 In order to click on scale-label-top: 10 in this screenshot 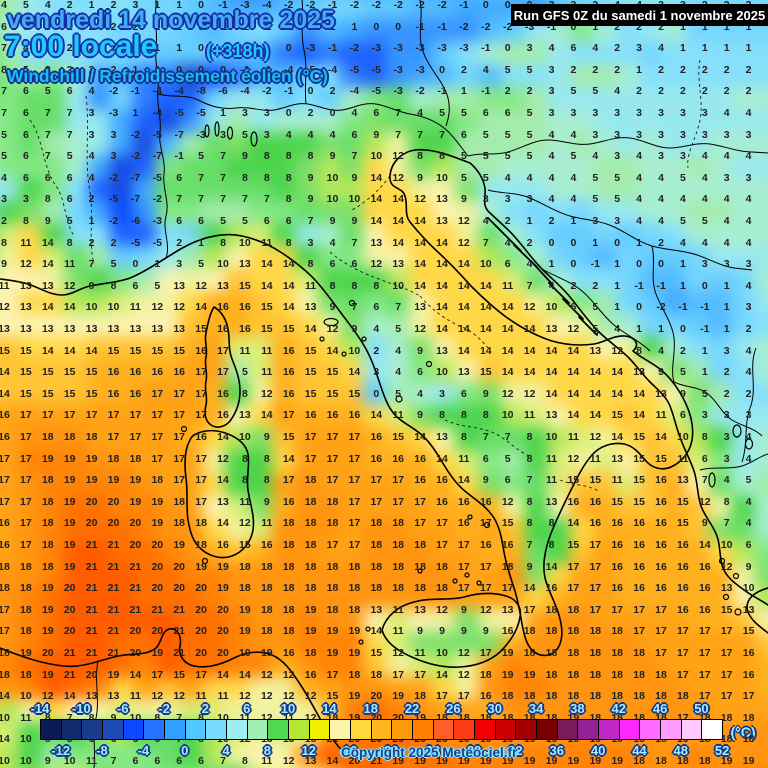, I will do `click(288, 708)`.